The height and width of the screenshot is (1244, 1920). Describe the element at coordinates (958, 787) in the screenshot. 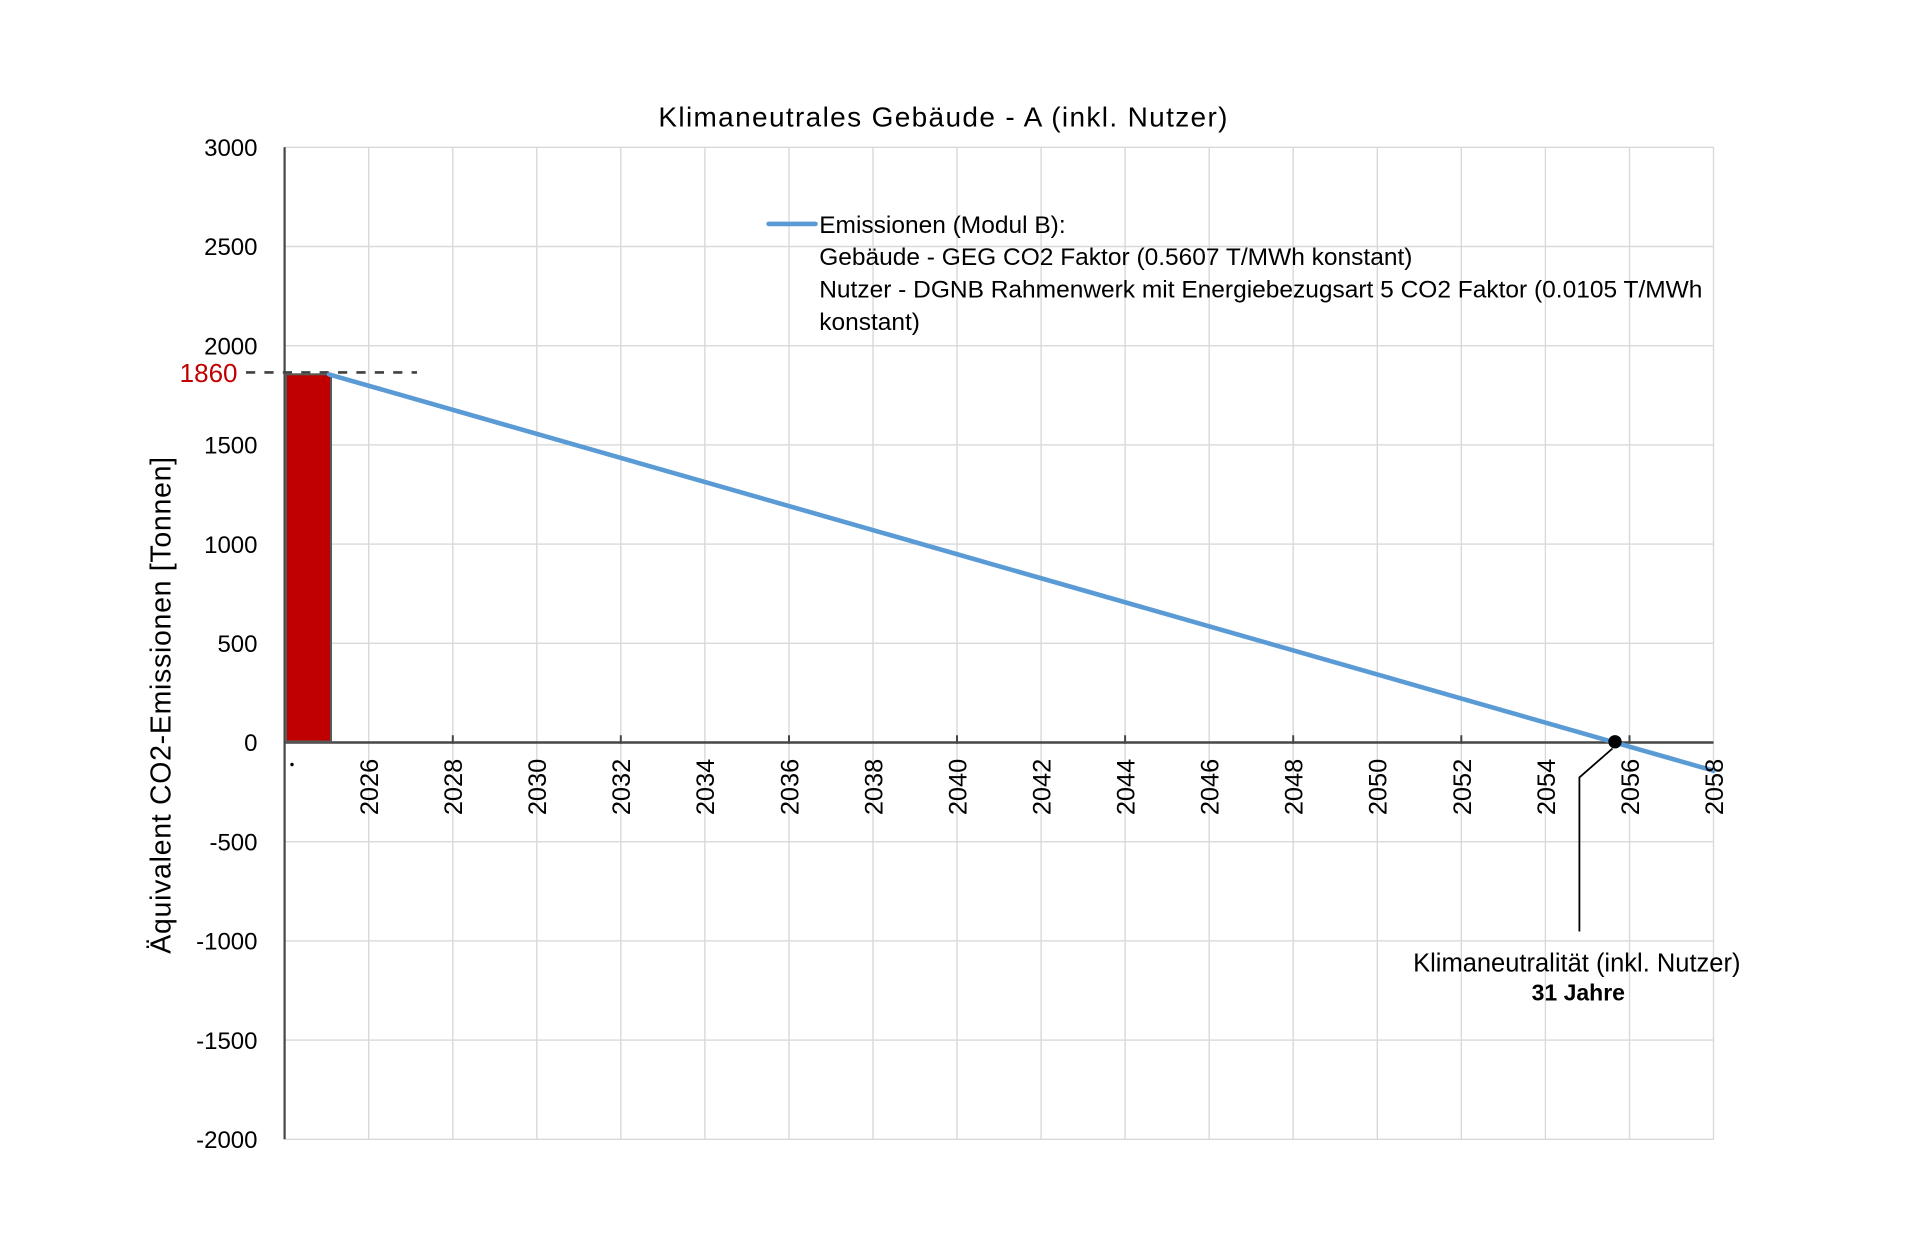

I see `svg-text: 2040` at that location.